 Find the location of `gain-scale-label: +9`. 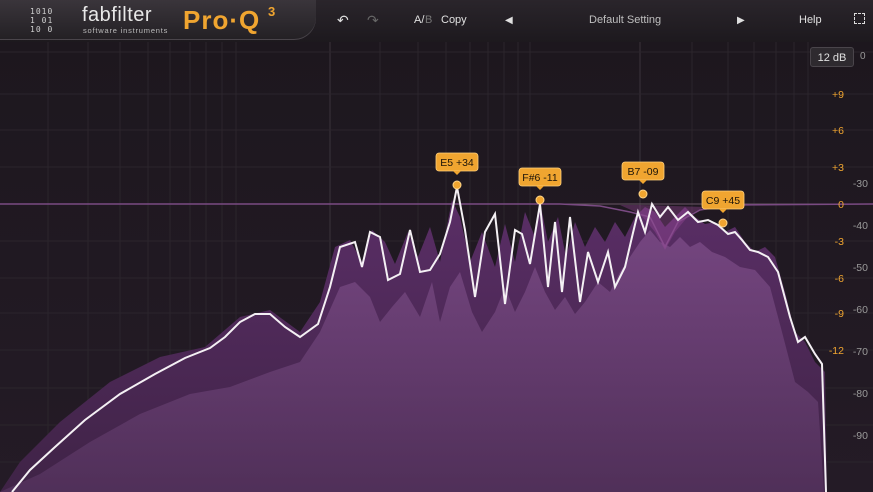

gain-scale-label: +9 is located at coordinates (838, 95).